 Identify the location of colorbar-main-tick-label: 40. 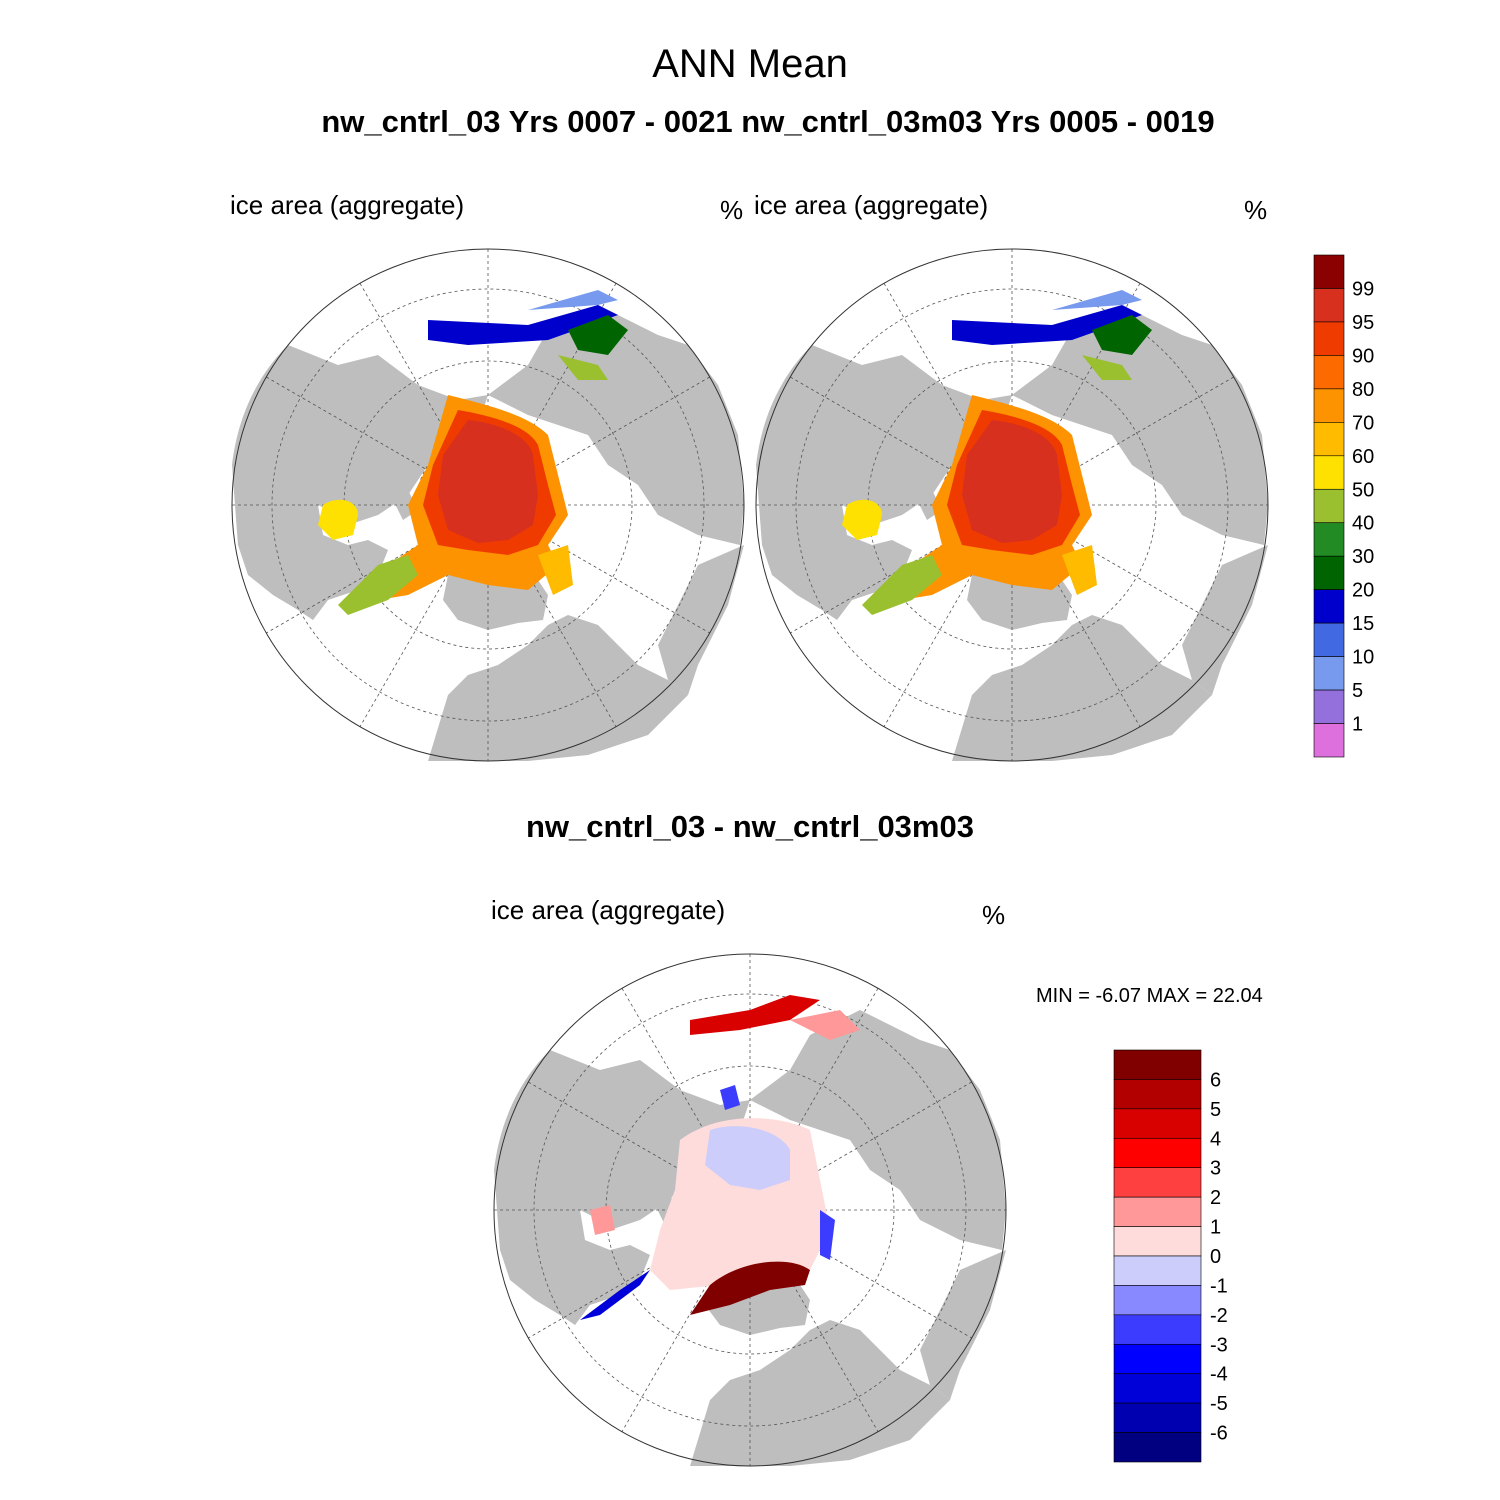
(1363, 524).